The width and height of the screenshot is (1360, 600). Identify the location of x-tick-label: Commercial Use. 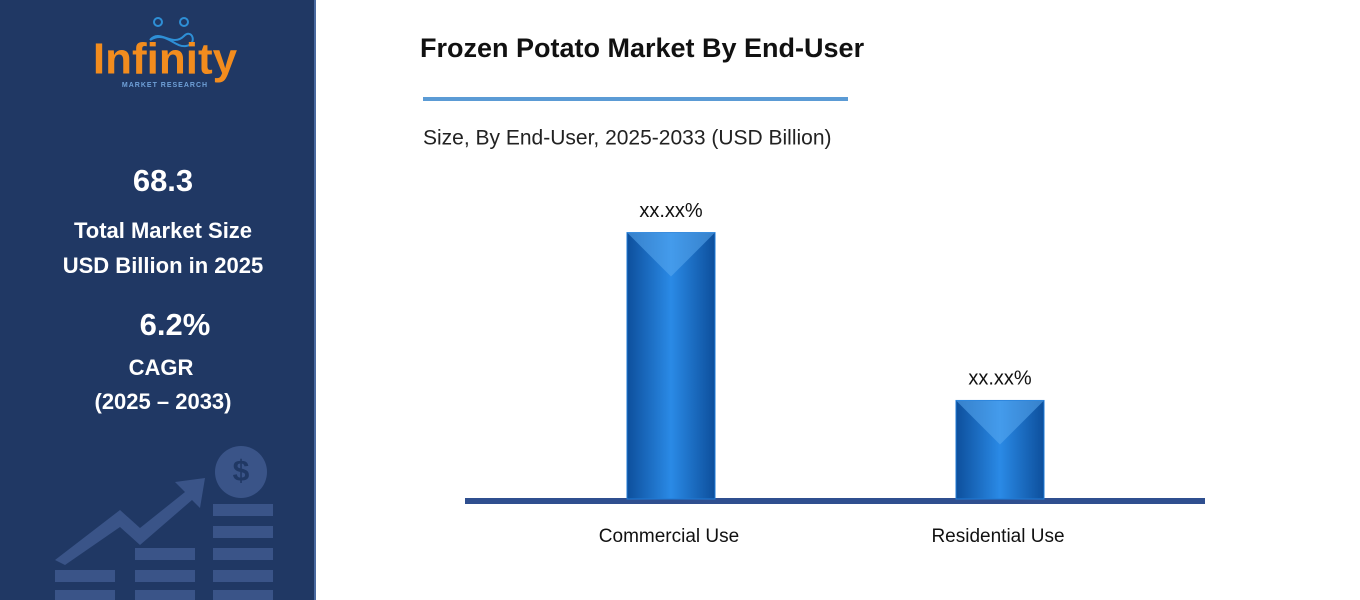
(669, 536).